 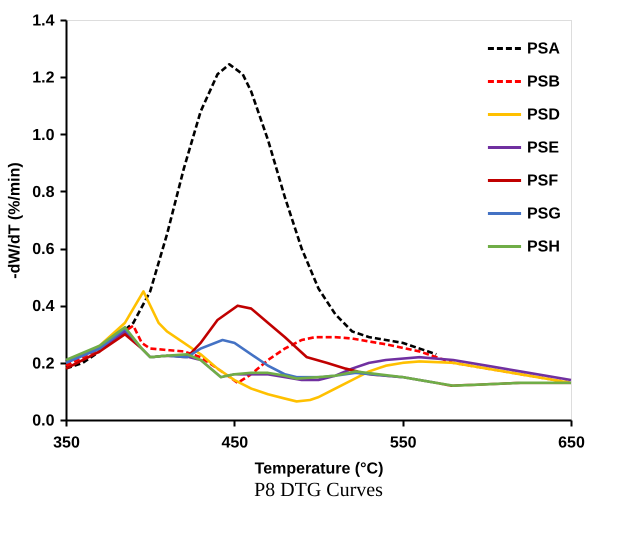 I want to click on y-tick-label: 1.2, so click(x=43, y=78).